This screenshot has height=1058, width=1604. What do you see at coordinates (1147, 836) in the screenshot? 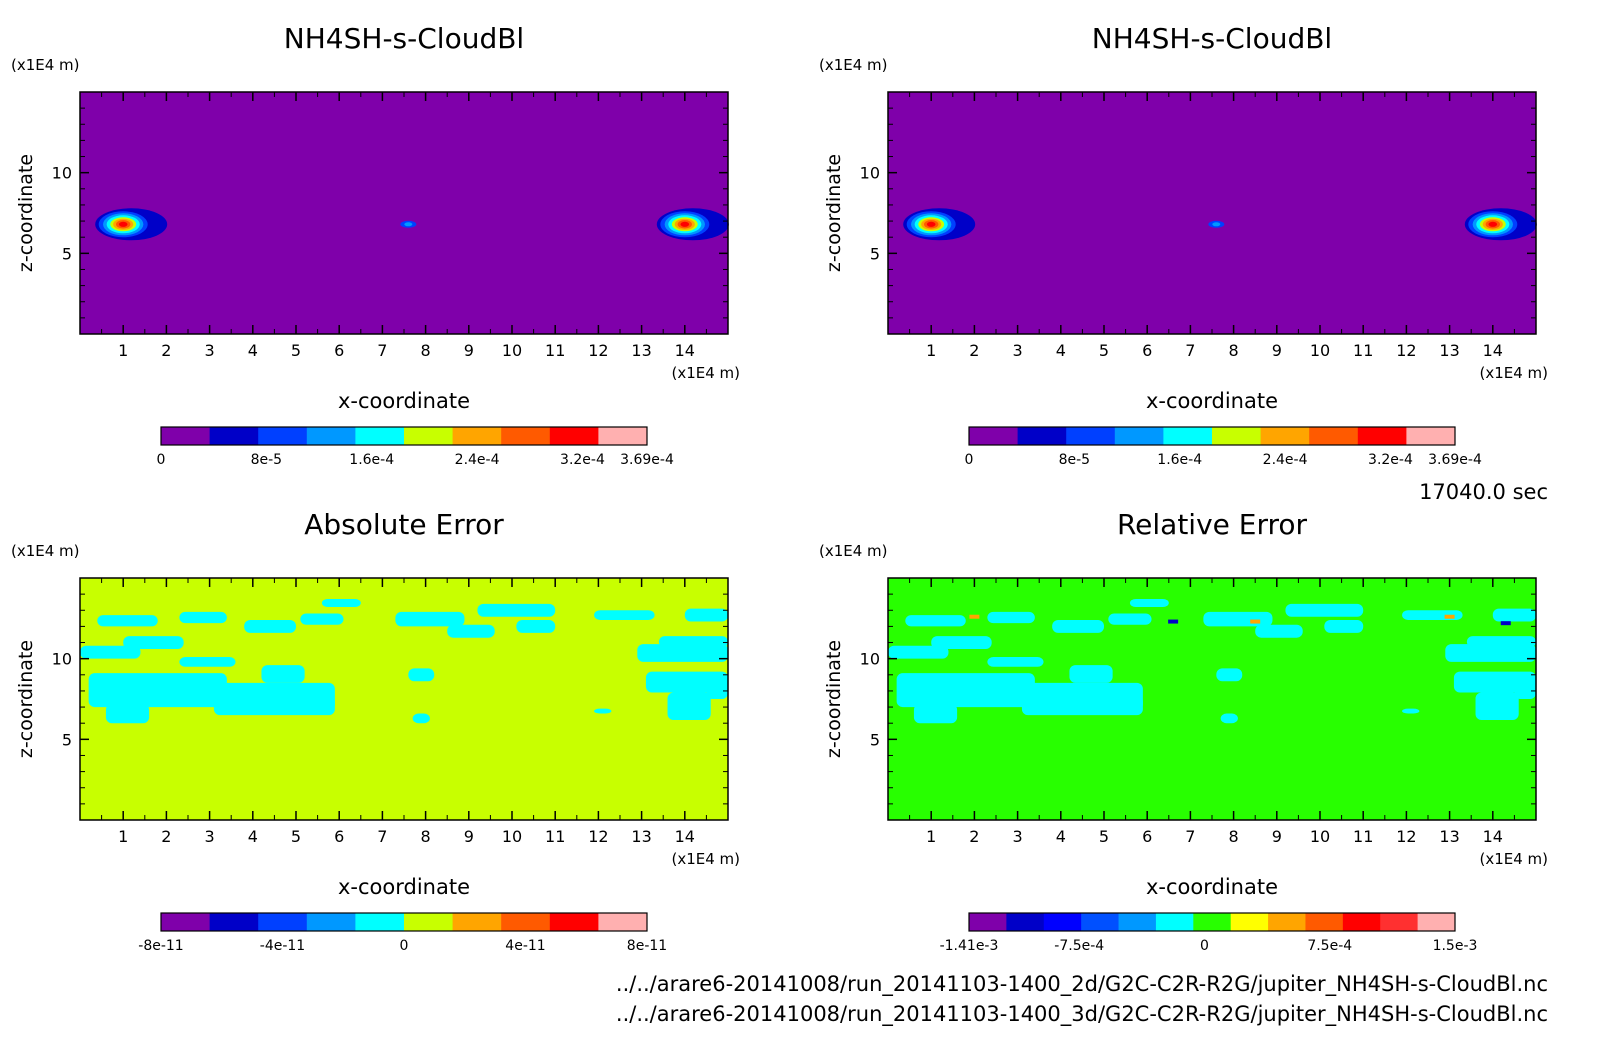
I see `x-tick-label: 6` at bounding box center [1147, 836].